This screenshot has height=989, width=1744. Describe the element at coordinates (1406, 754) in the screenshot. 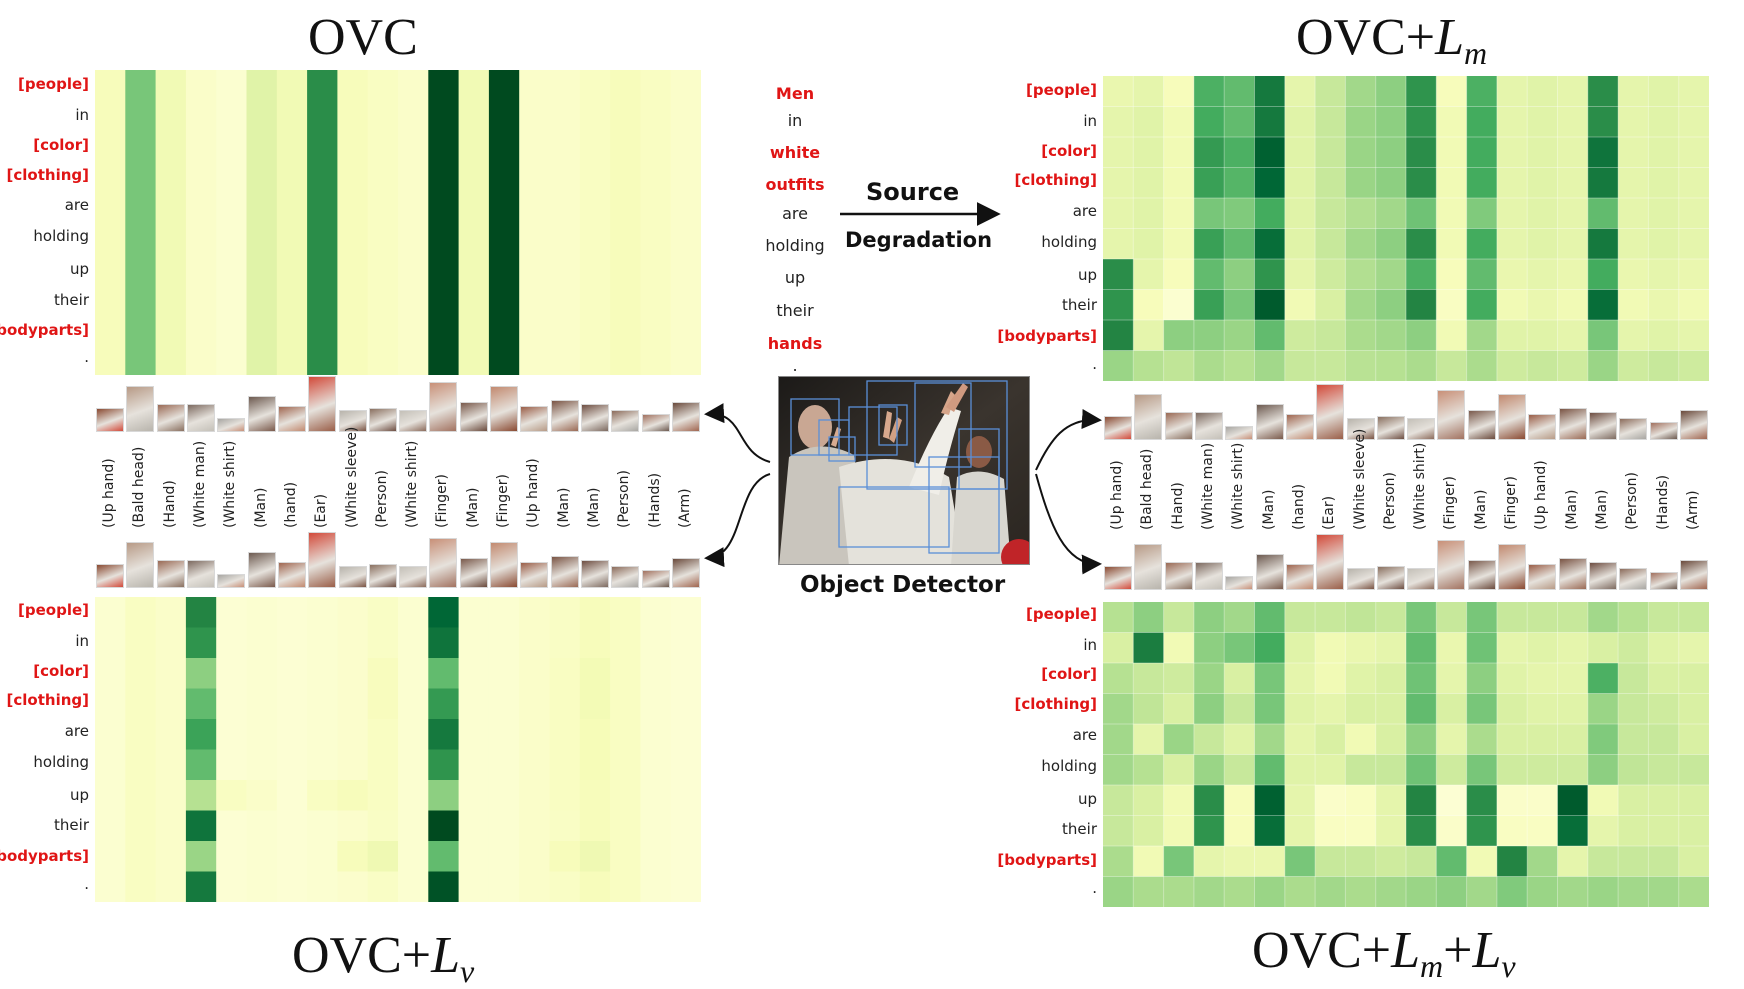

I see `heatmap-grid` at that location.